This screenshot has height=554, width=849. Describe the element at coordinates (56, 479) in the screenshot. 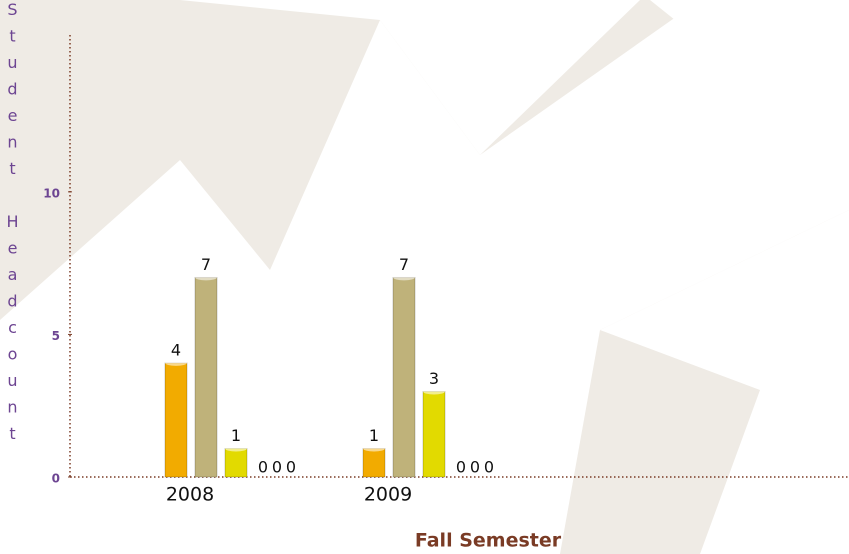

I see `y-tick-label: 0` at that location.